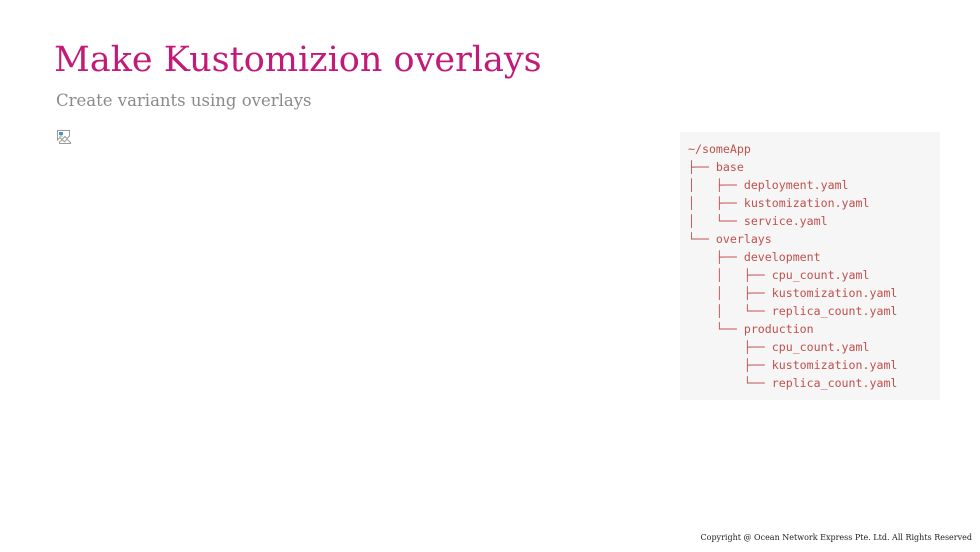  I want to click on broken-image-icon, so click(64, 137).